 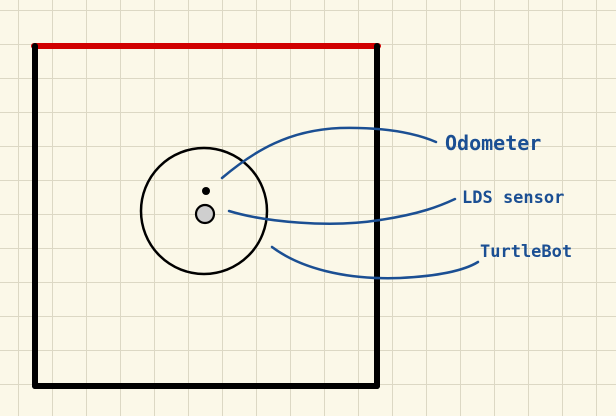 What do you see at coordinates (493, 143) in the screenshot?
I see `odometer-label: Odometer` at bounding box center [493, 143].